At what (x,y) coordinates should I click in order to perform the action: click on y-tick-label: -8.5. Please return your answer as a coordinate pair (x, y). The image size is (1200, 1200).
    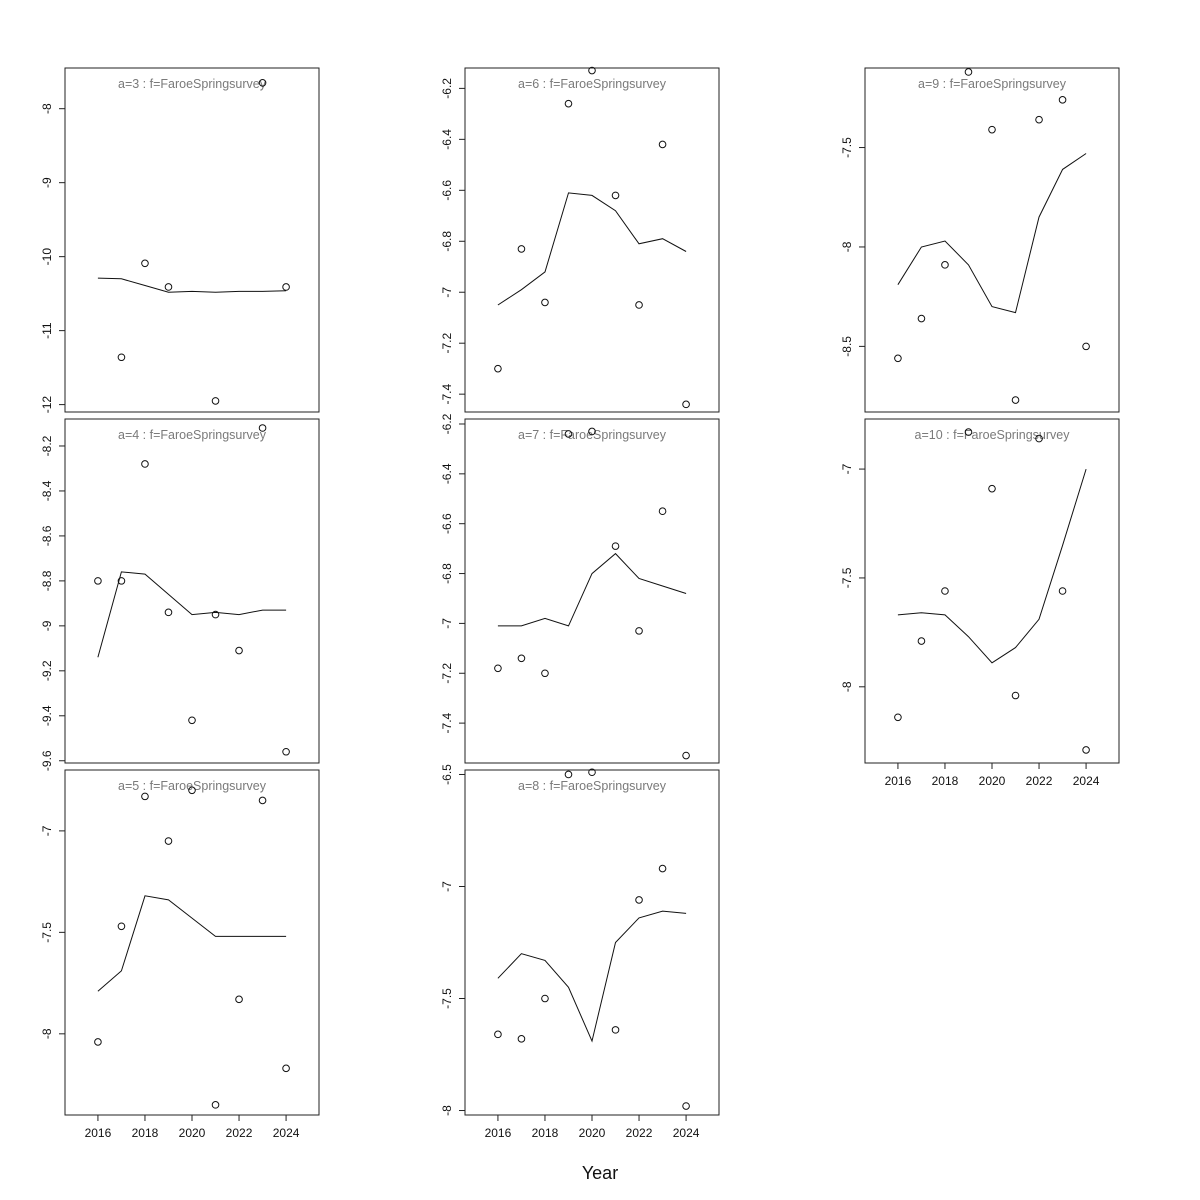
    Looking at the image, I should click on (847, 346).